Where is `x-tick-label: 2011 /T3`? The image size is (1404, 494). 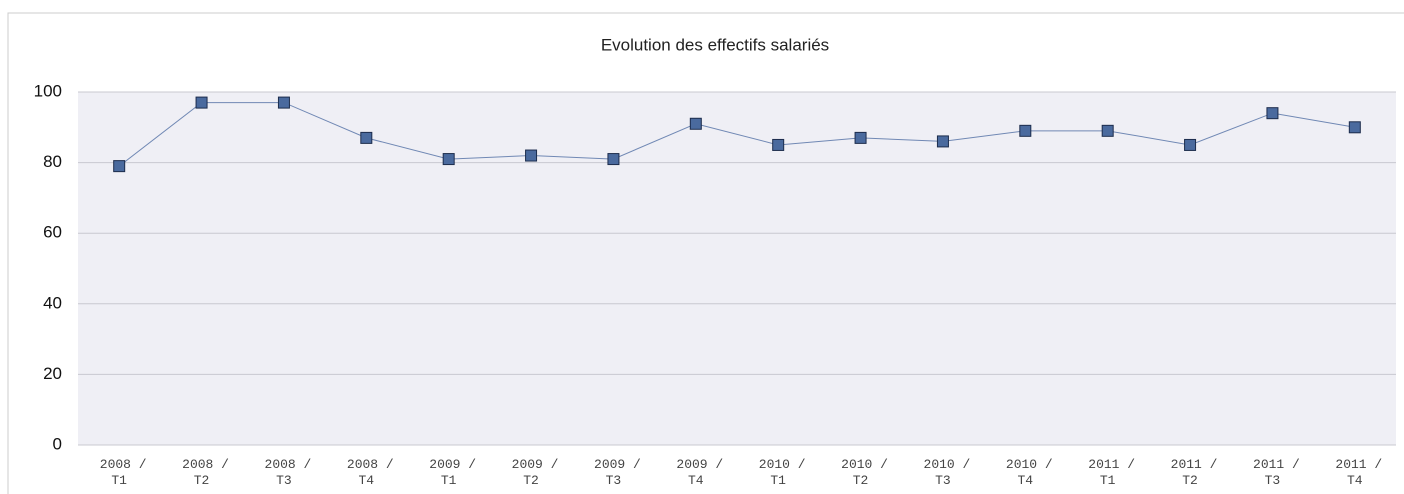 x-tick-label: 2011 /T3 is located at coordinates (1276, 472).